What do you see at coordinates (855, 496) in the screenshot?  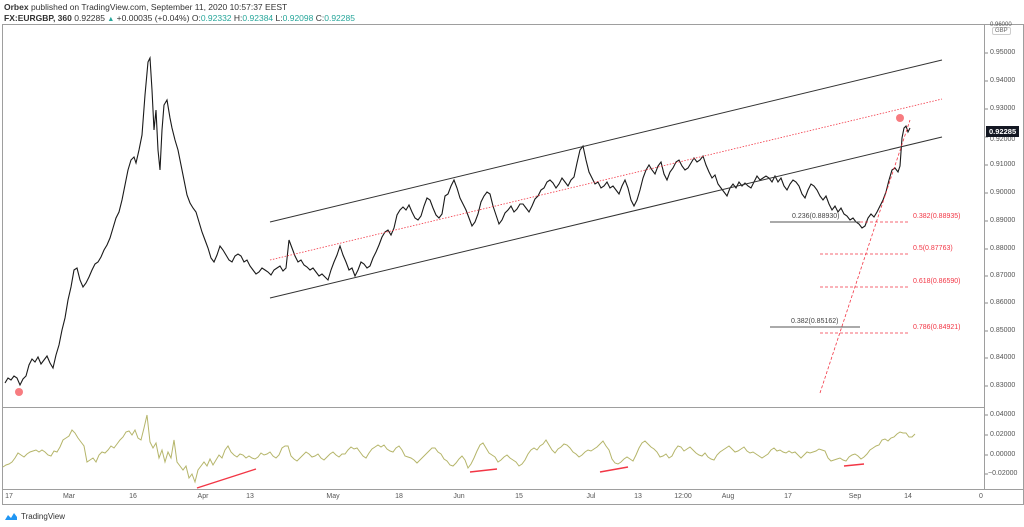 I see `time-label: Sep` at bounding box center [855, 496].